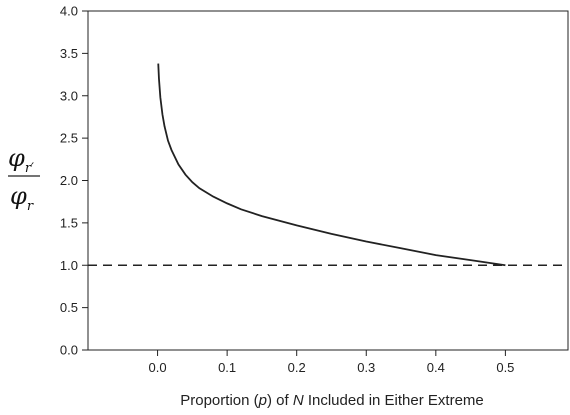 This screenshot has width=570, height=415. I want to click on x-axis-title-middle: ) of, so click(280, 400).